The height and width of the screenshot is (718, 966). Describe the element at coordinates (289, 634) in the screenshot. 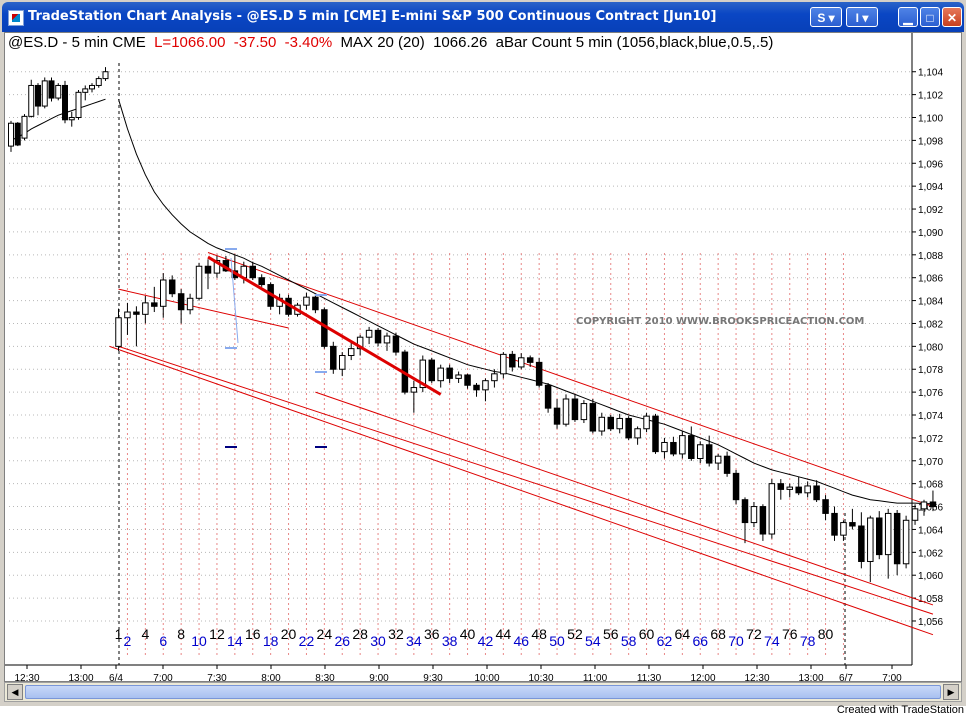

I see `bar-count-label: 20` at that location.